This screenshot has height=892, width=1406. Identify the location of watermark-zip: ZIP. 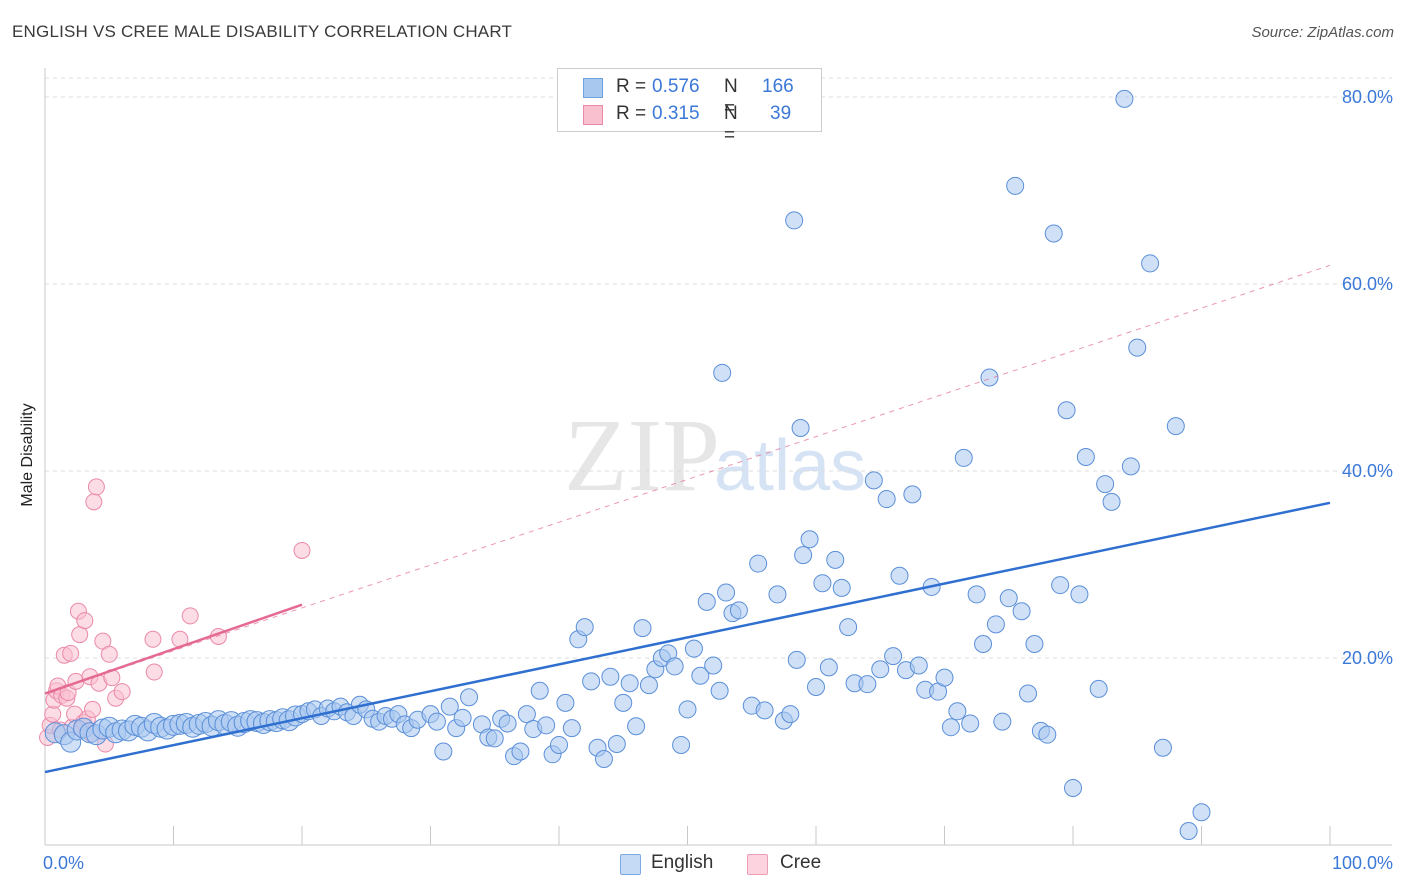
(642, 455).